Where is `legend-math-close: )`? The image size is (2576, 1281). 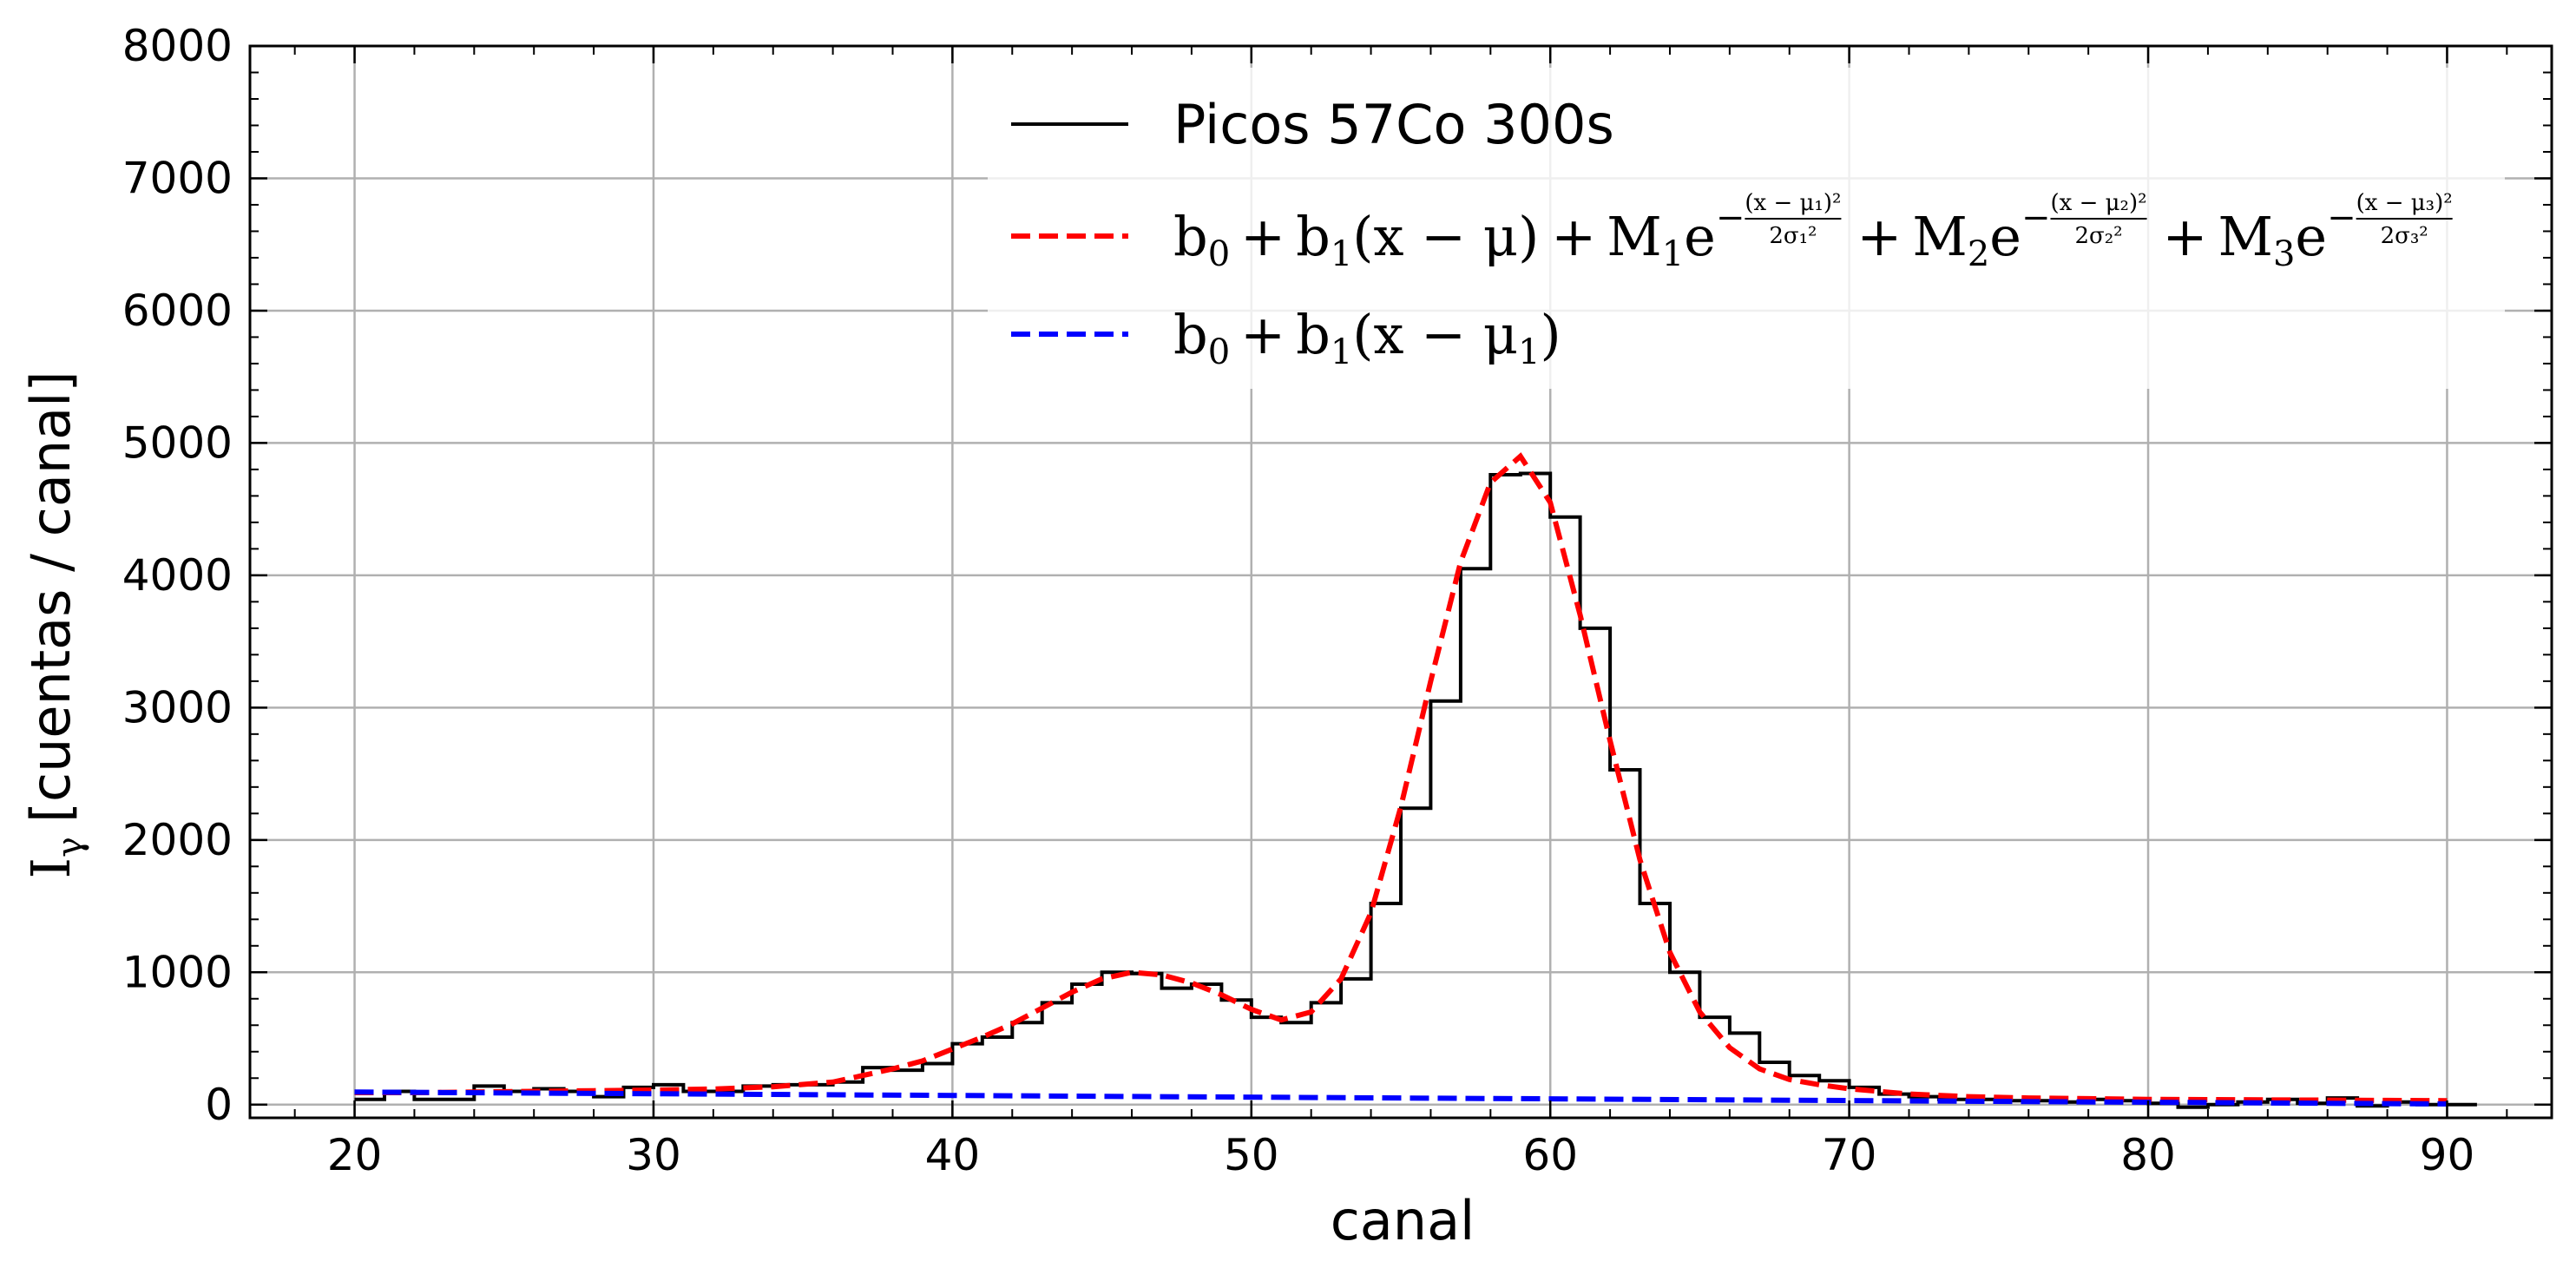
legend-math-close: ) is located at coordinates (1551, 334).